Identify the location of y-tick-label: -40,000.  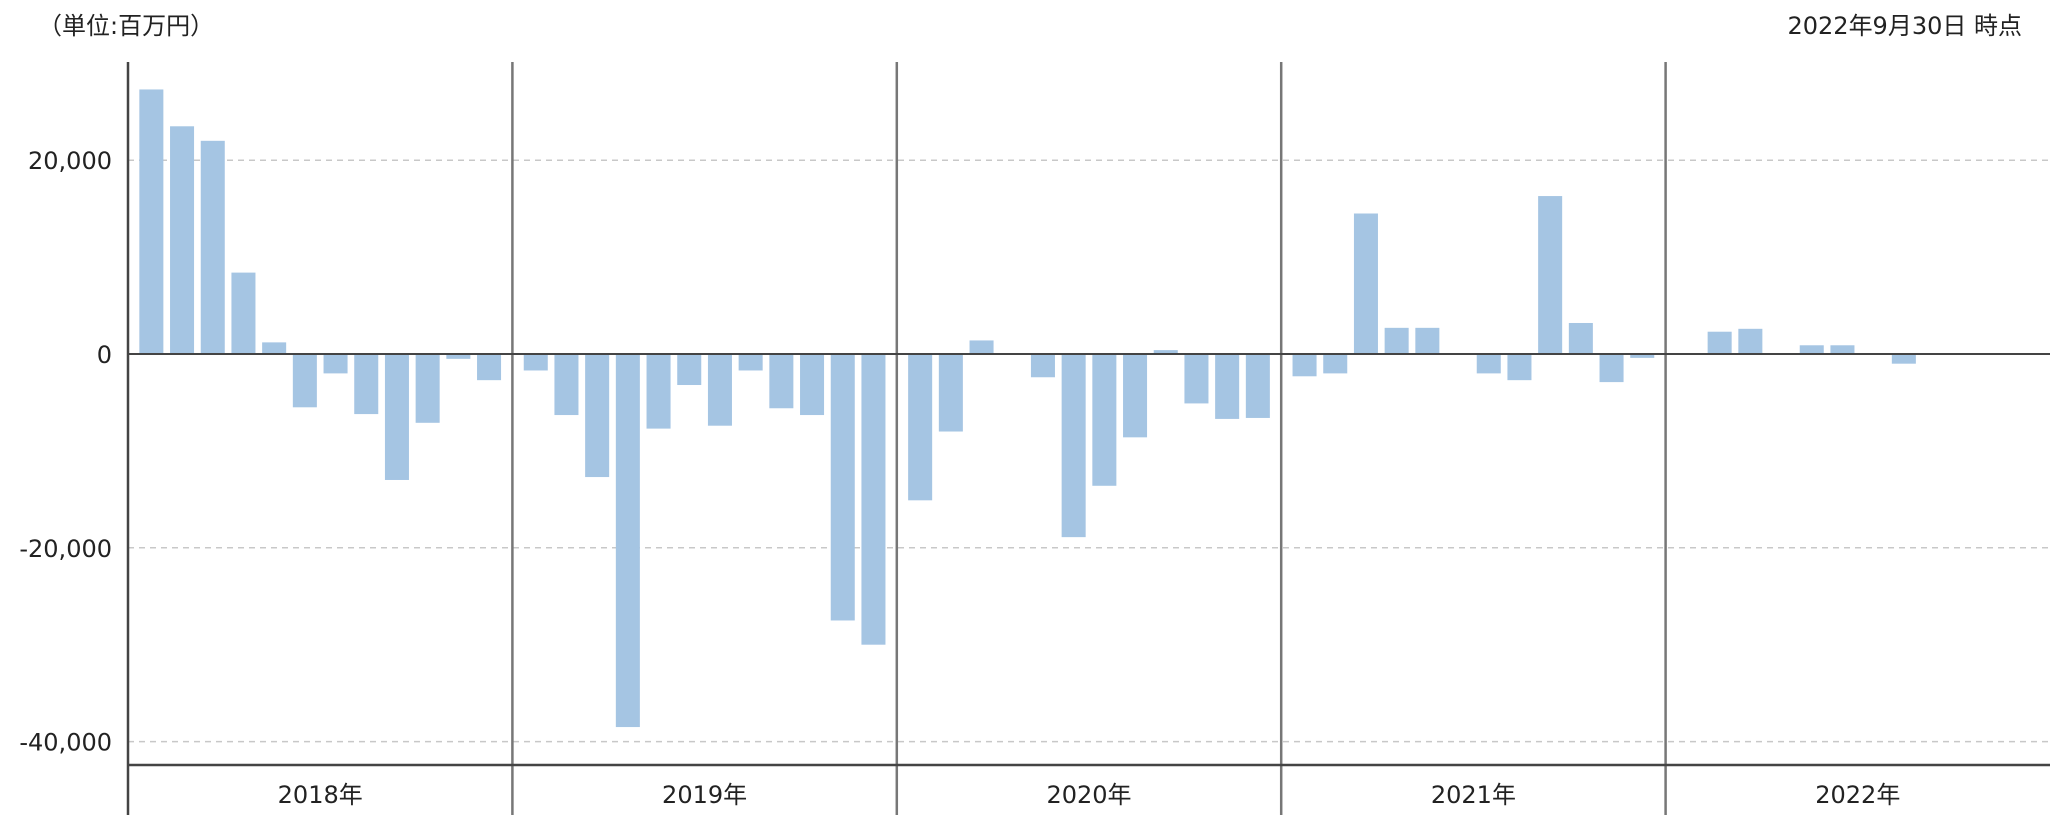
(65, 743).